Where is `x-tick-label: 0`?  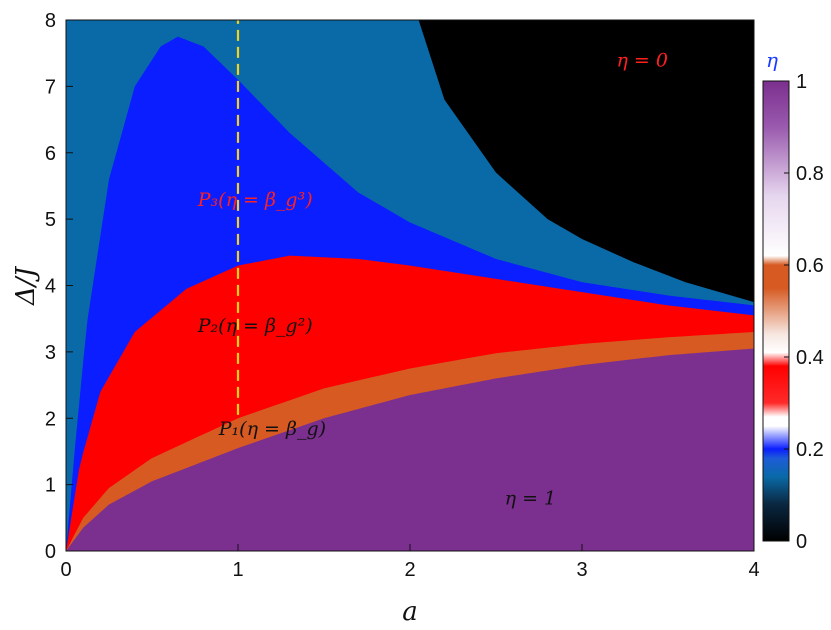
x-tick-label: 0 is located at coordinates (65, 570).